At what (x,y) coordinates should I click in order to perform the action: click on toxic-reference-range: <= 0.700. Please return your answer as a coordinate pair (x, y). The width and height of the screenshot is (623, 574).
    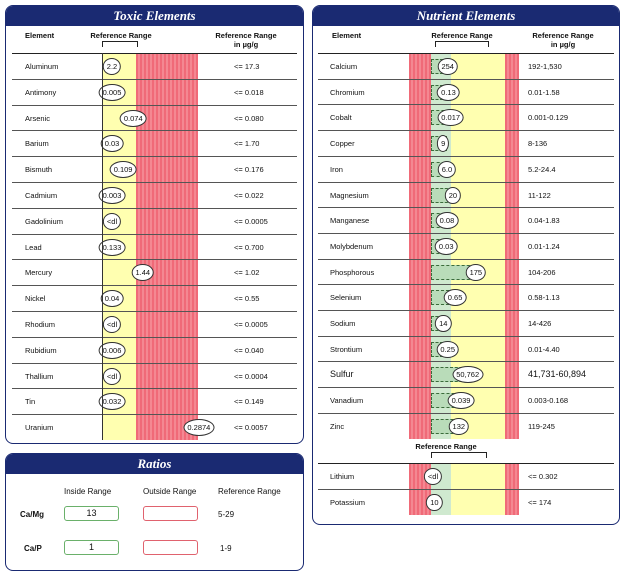
    Looking at the image, I should click on (249, 247).